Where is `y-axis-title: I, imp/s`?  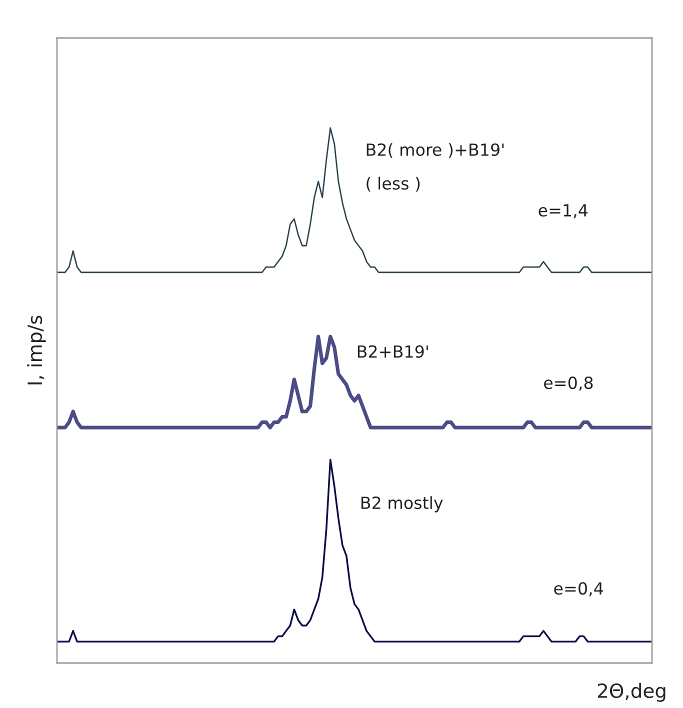 y-axis-title: I, imp/s is located at coordinates (36, 350).